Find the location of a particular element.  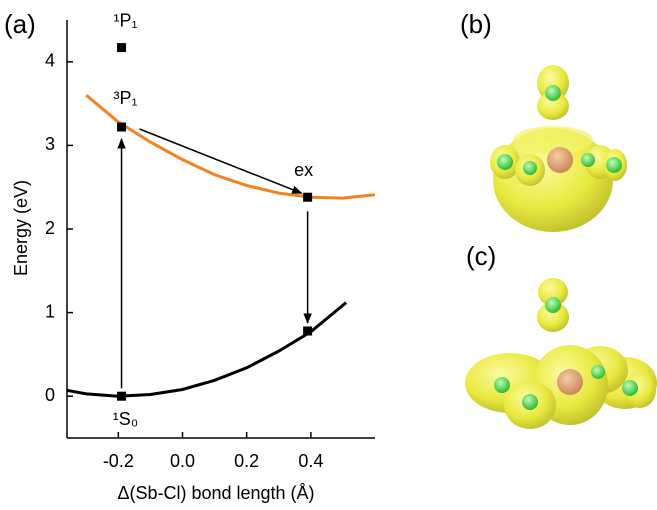

x-tick-label: 0.4 is located at coordinates (310, 461).